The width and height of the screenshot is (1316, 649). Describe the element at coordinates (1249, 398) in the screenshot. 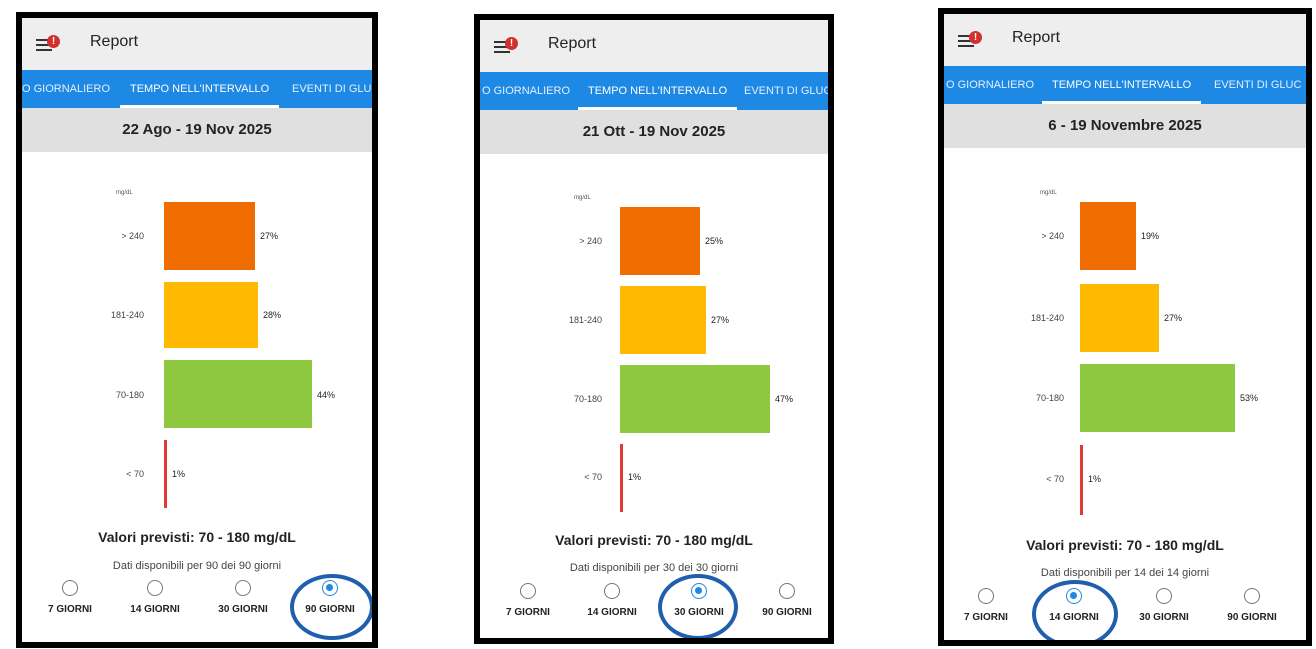

I see `value-label-in-range: 53%` at that location.